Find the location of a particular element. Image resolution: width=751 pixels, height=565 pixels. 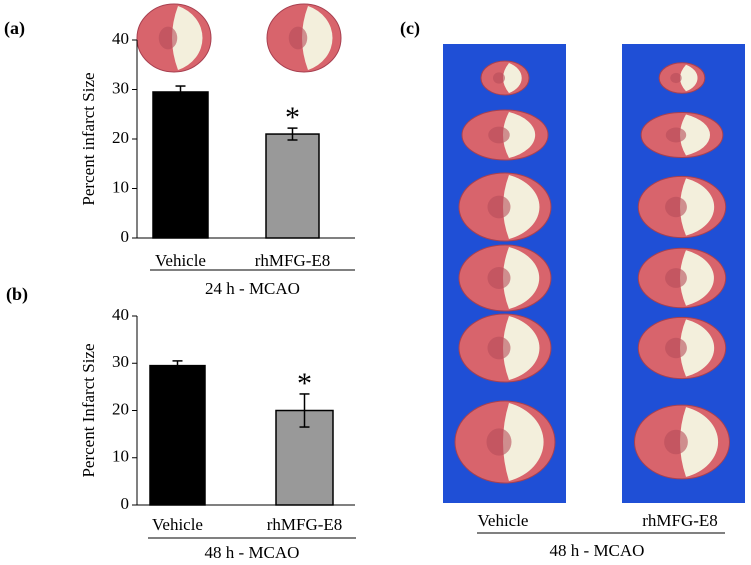

panel-label: (b) is located at coordinates (17, 294).